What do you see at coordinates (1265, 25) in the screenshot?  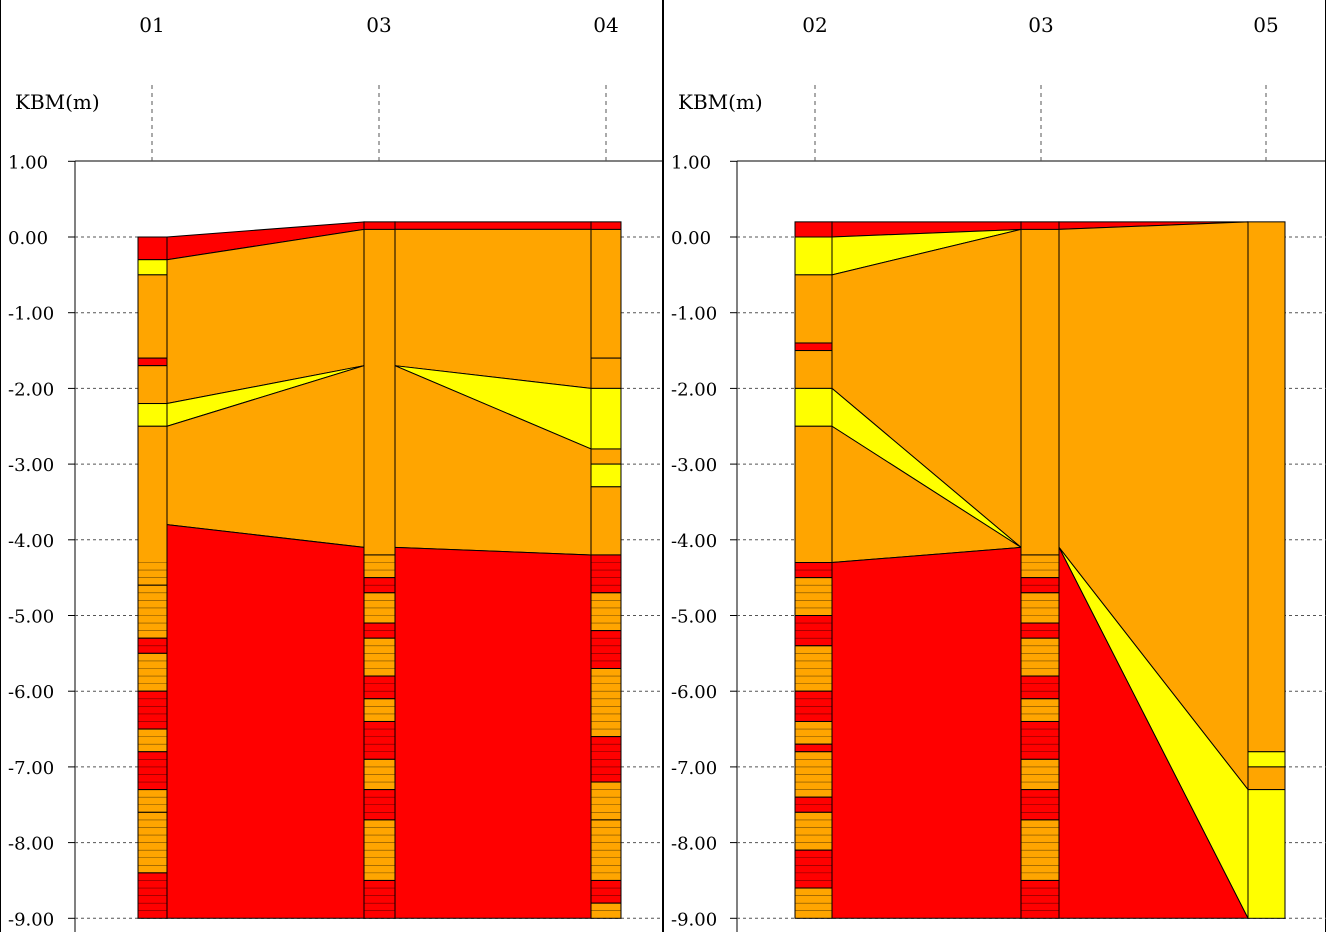 I see `borehole-label-05: 05` at bounding box center [1265, 25].